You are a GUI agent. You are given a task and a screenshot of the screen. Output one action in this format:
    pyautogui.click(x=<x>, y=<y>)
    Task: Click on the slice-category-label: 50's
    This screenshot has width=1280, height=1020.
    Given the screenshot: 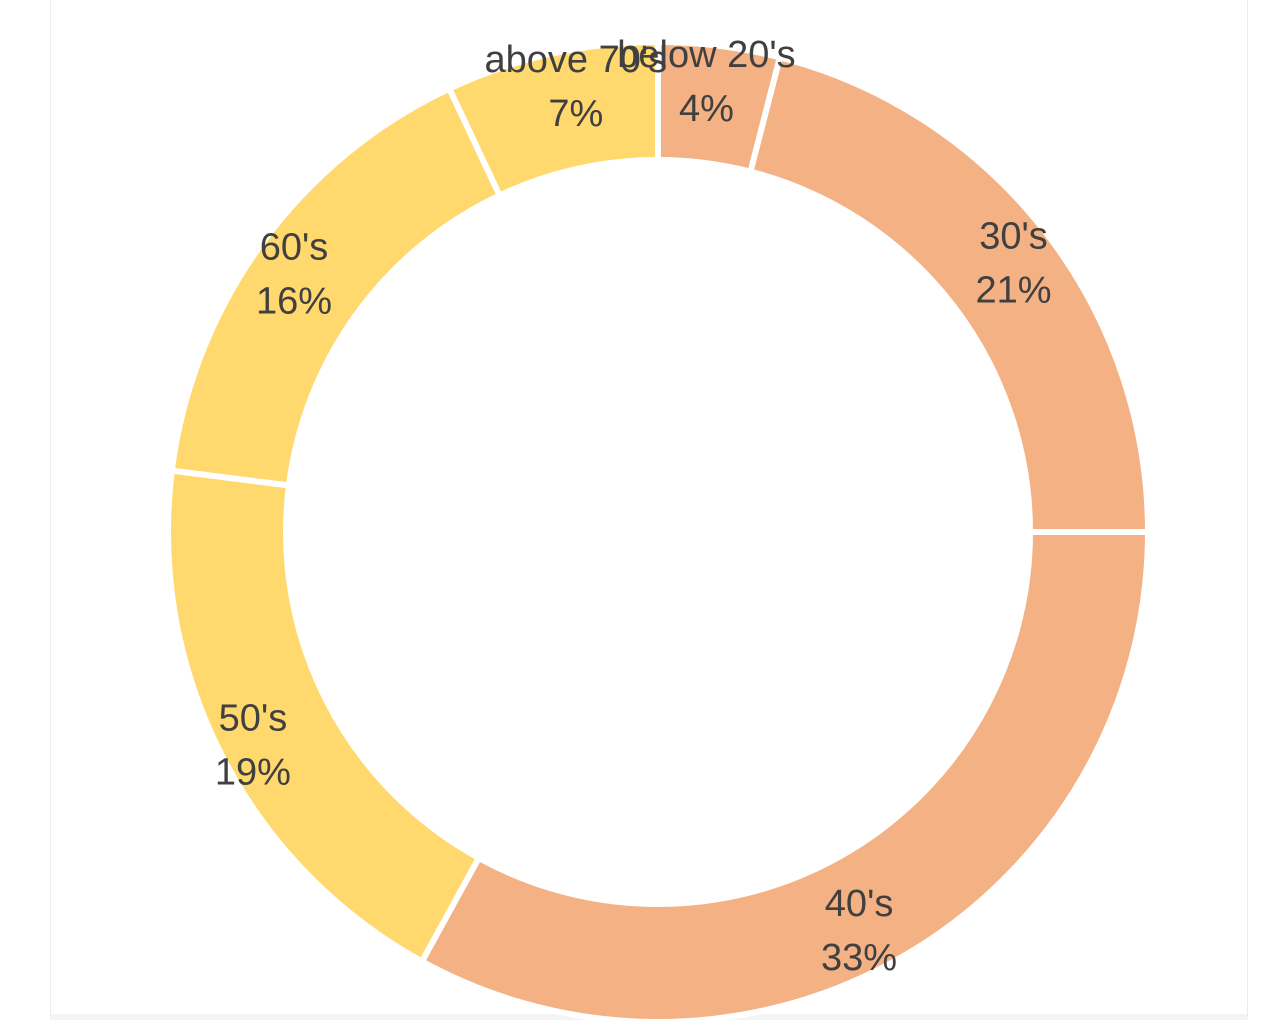 What is the action you would take?
    pyautogui.click(x=253, y=718)
    